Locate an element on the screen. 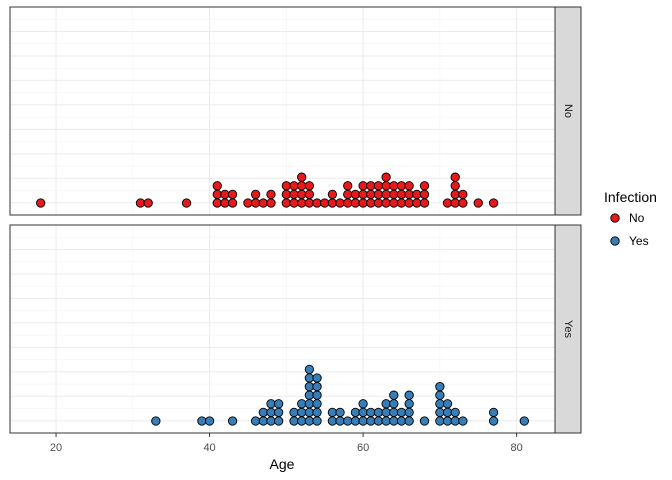 This screenshot has height=480, width=672. x-tick-label: 40 is located at coordinates (209, 448).